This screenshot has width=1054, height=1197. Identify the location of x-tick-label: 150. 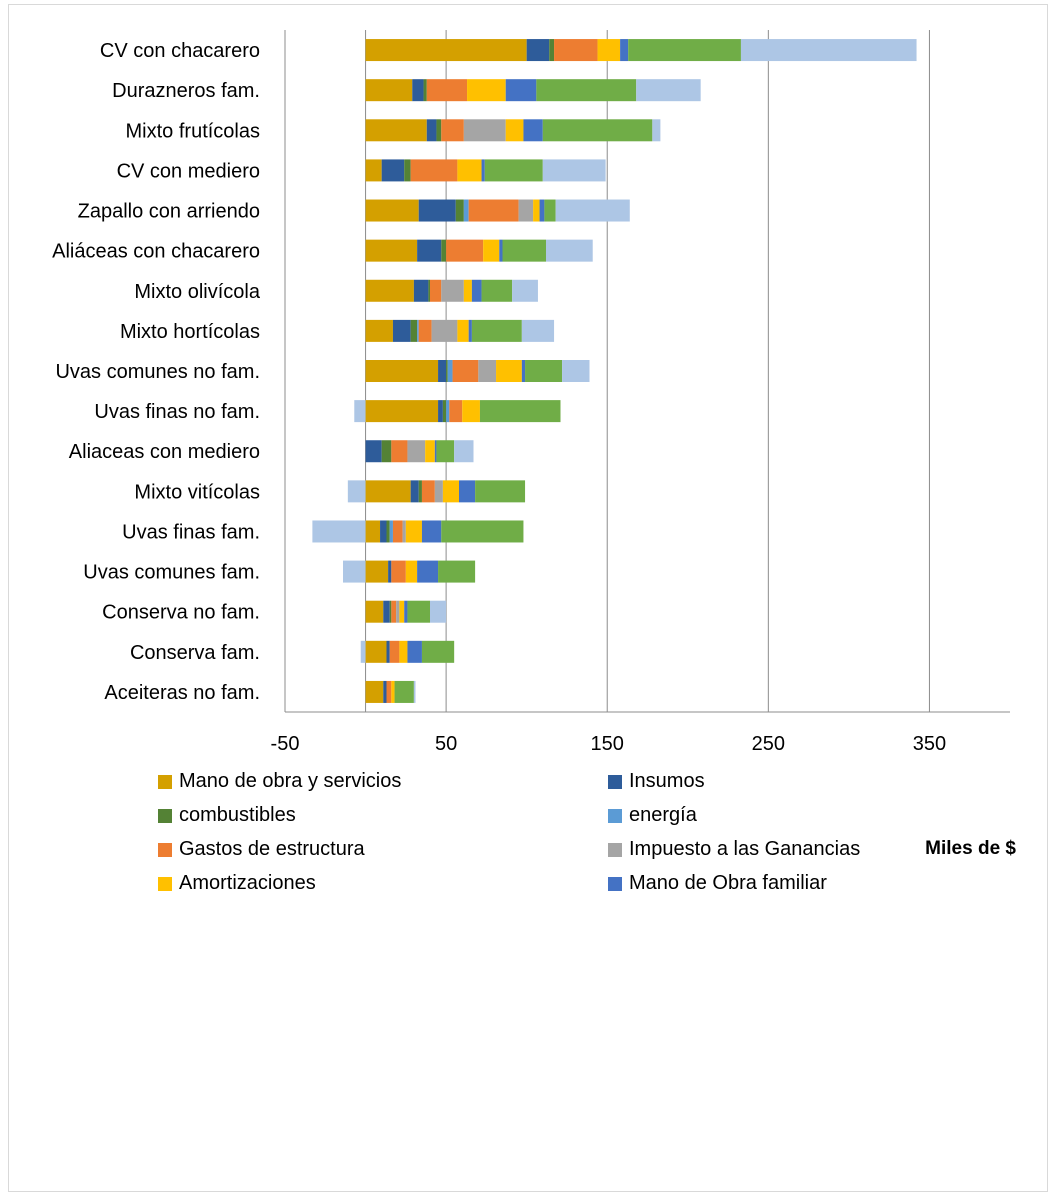
(607, 744).